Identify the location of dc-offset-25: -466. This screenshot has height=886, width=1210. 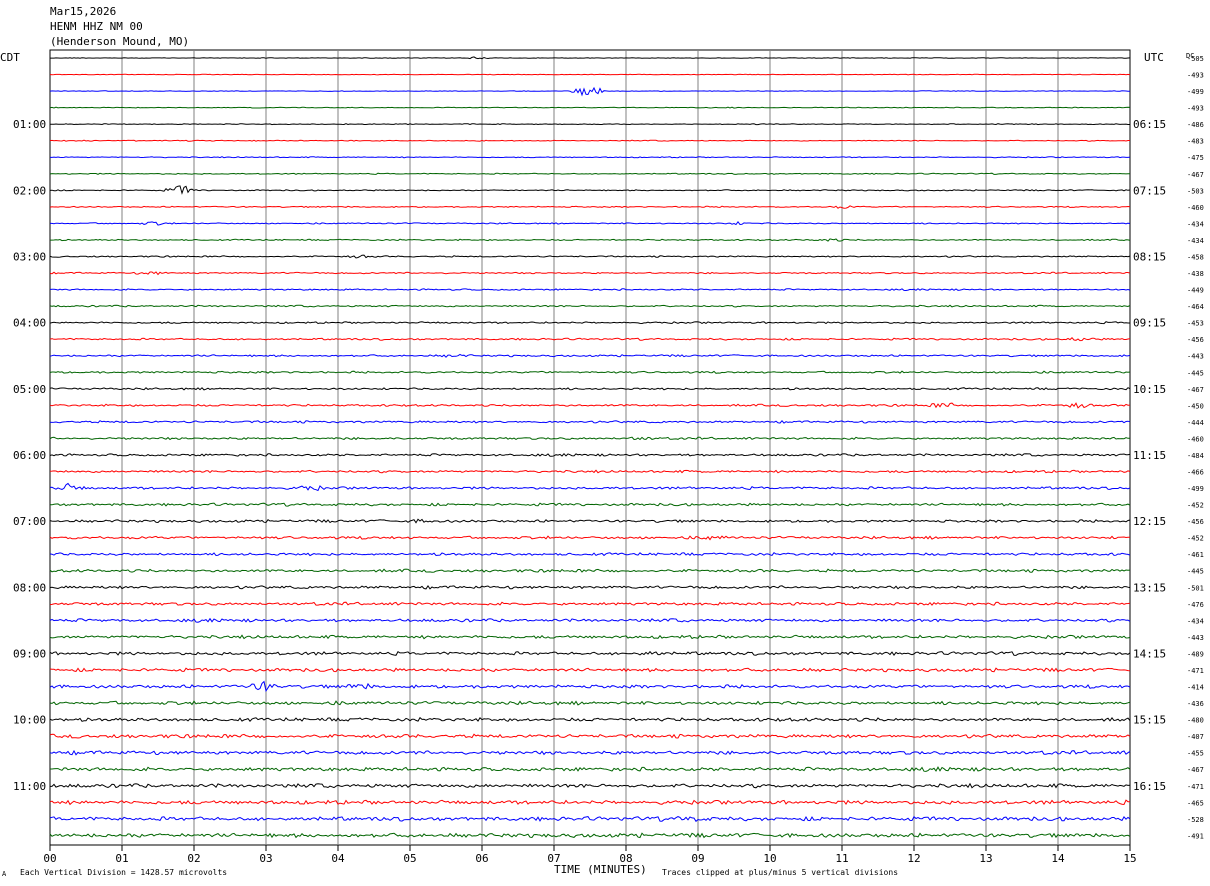
(1195, 473).